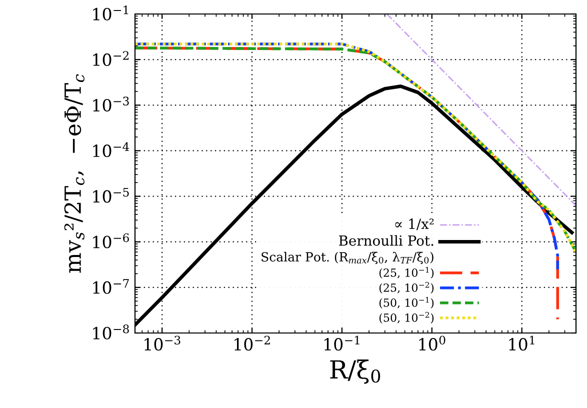 The image size is (587, 408). Describe the element at coordinates (162, 343) in the screenshot. I see `x-tick-label: 10$^{−3}$` at that location.